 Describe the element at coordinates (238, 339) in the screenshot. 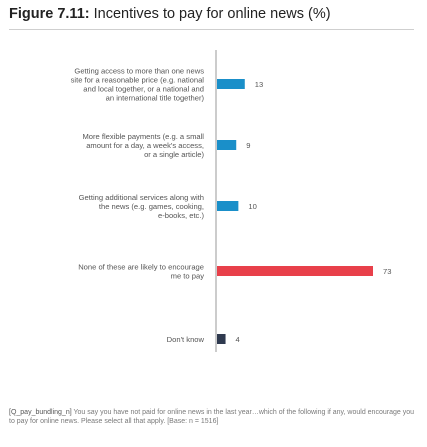

I see `value-label: 4` at that location.